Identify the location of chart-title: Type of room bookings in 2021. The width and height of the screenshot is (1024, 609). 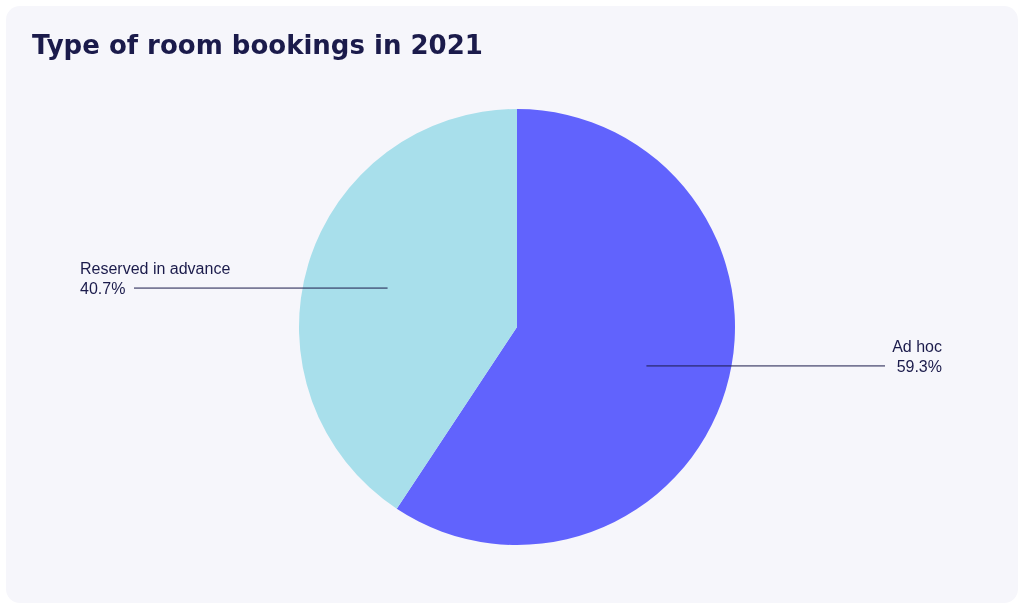
(257, 45).